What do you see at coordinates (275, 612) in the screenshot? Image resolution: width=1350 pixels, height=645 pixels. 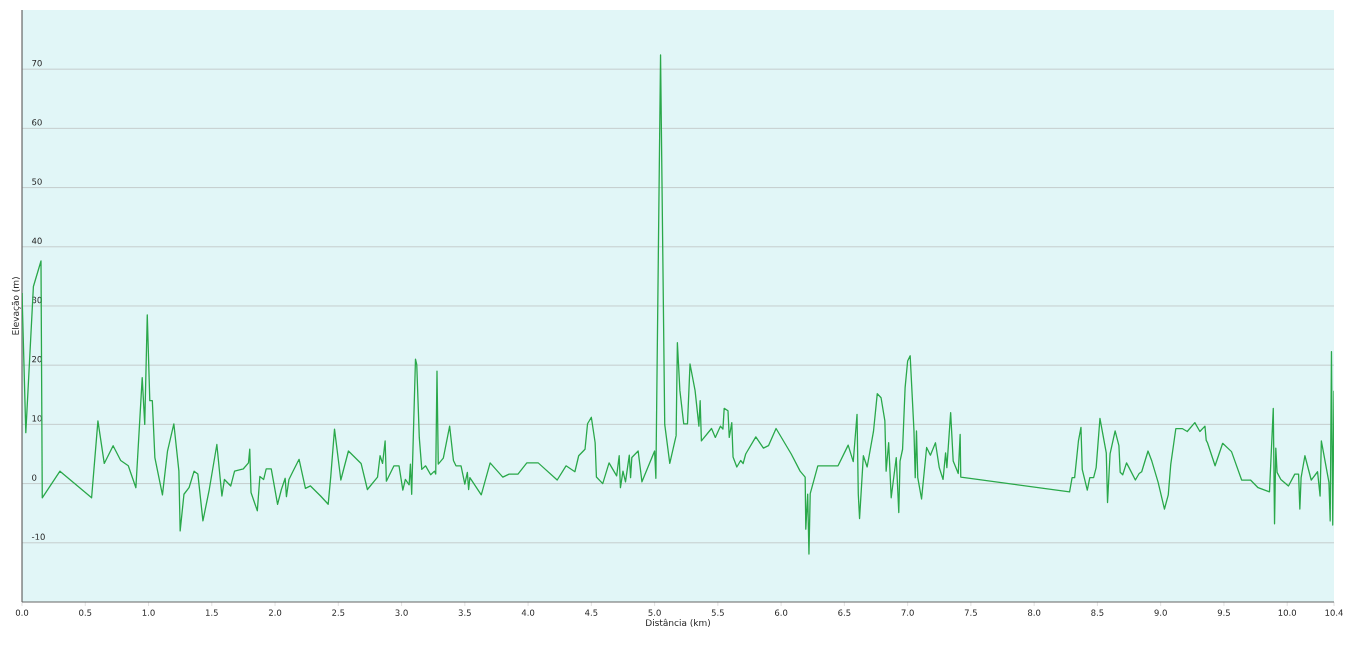 I see `x-tick-label: 2.0` at bounding box center [275, 612].